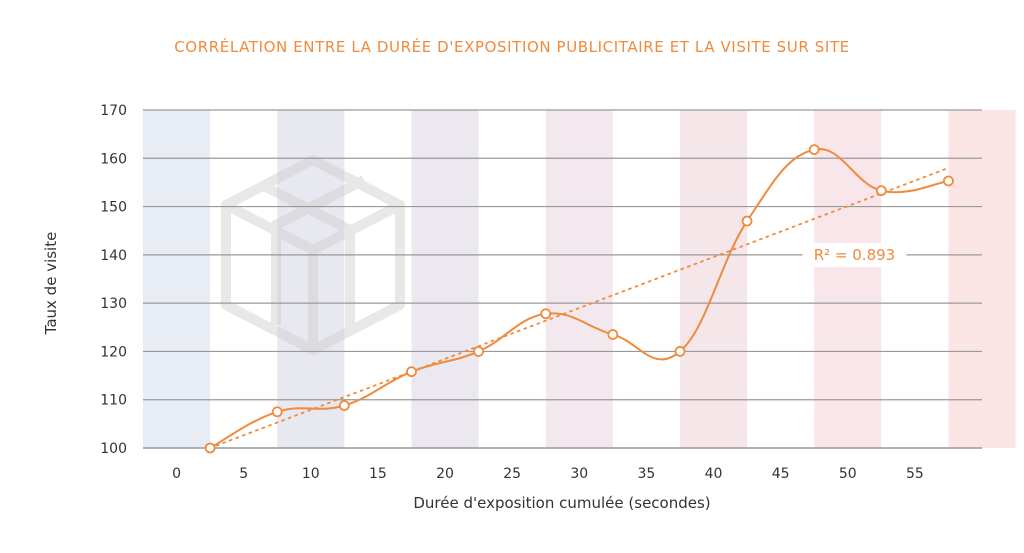  I want to click on x-tick-label: 15, so click(378, 474).